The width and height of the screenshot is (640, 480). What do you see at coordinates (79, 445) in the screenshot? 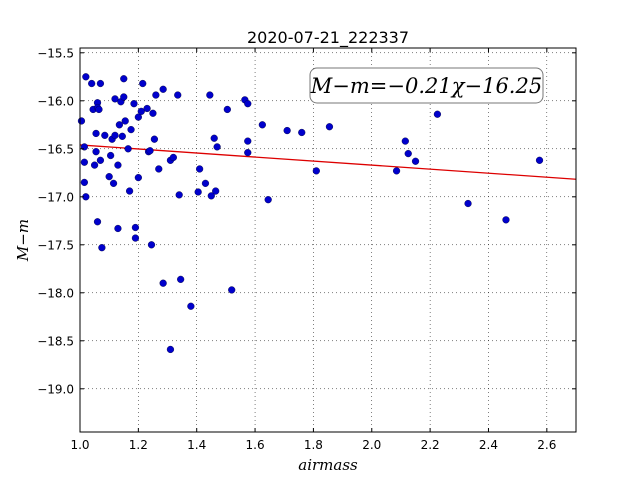
I see `x-tick-label: 1.0` at bounding box center [79, 445].